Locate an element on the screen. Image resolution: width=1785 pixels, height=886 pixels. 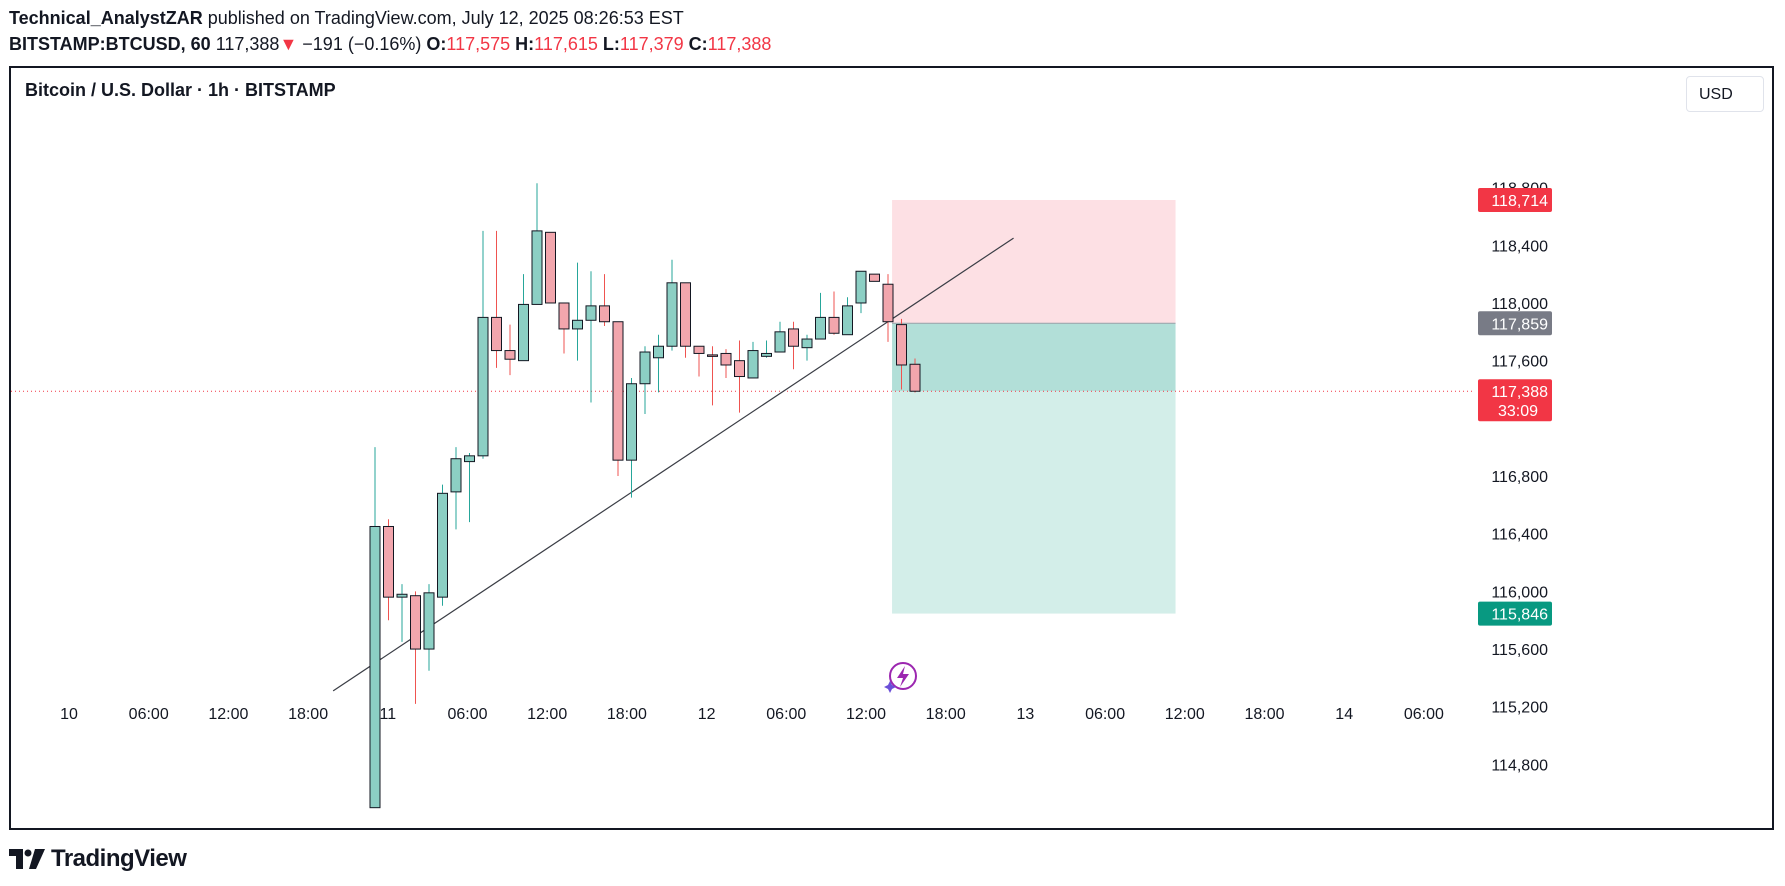
time-tick-label: 13 is located at coordinates (1026, 714).